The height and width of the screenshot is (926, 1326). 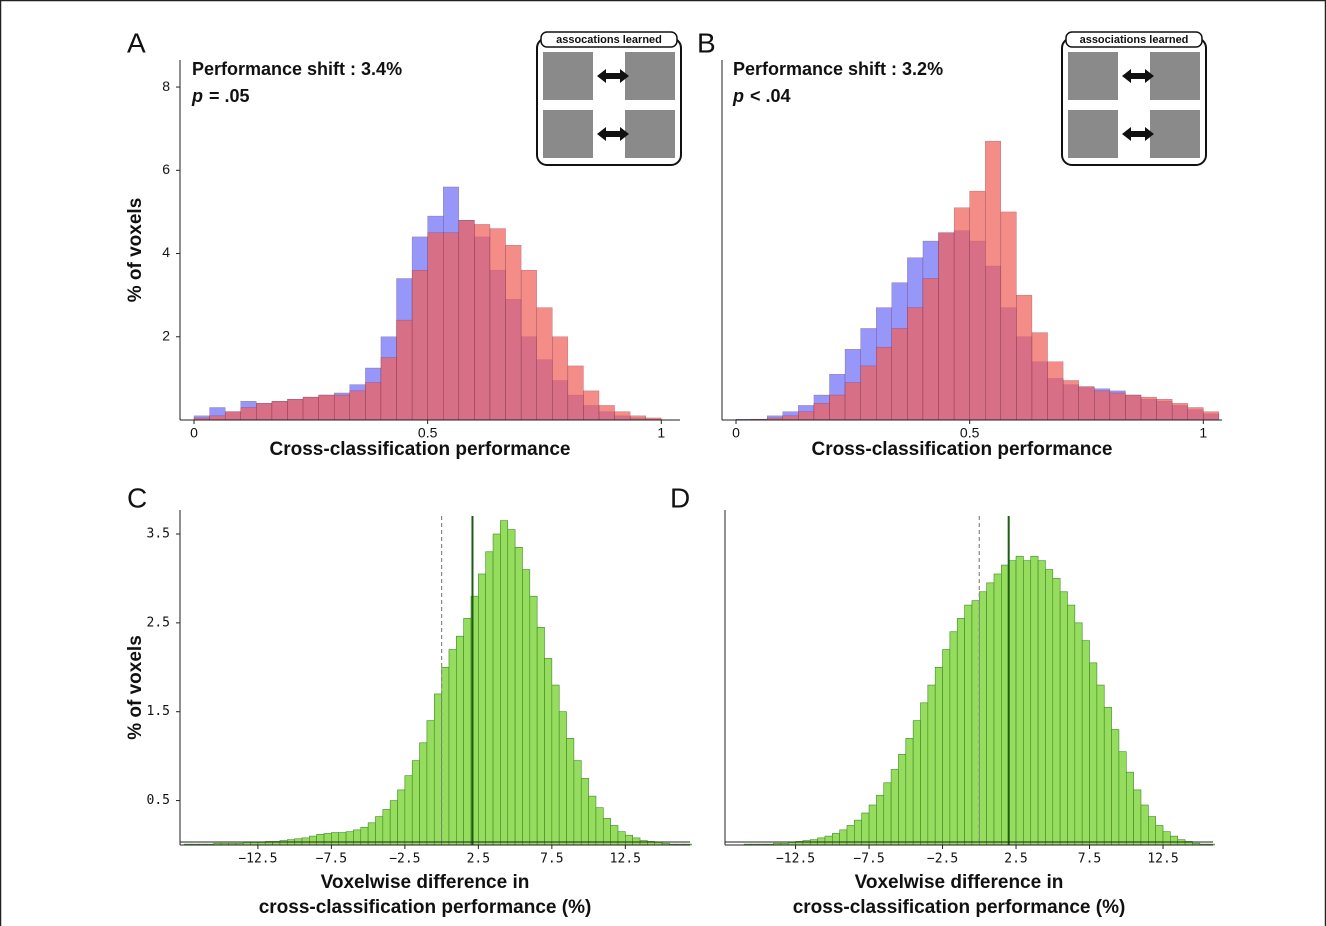 What do you see at coordinates (609, 98) in the screenshot?
I see `inset: assocations learned` at bounding box center [609, 98].